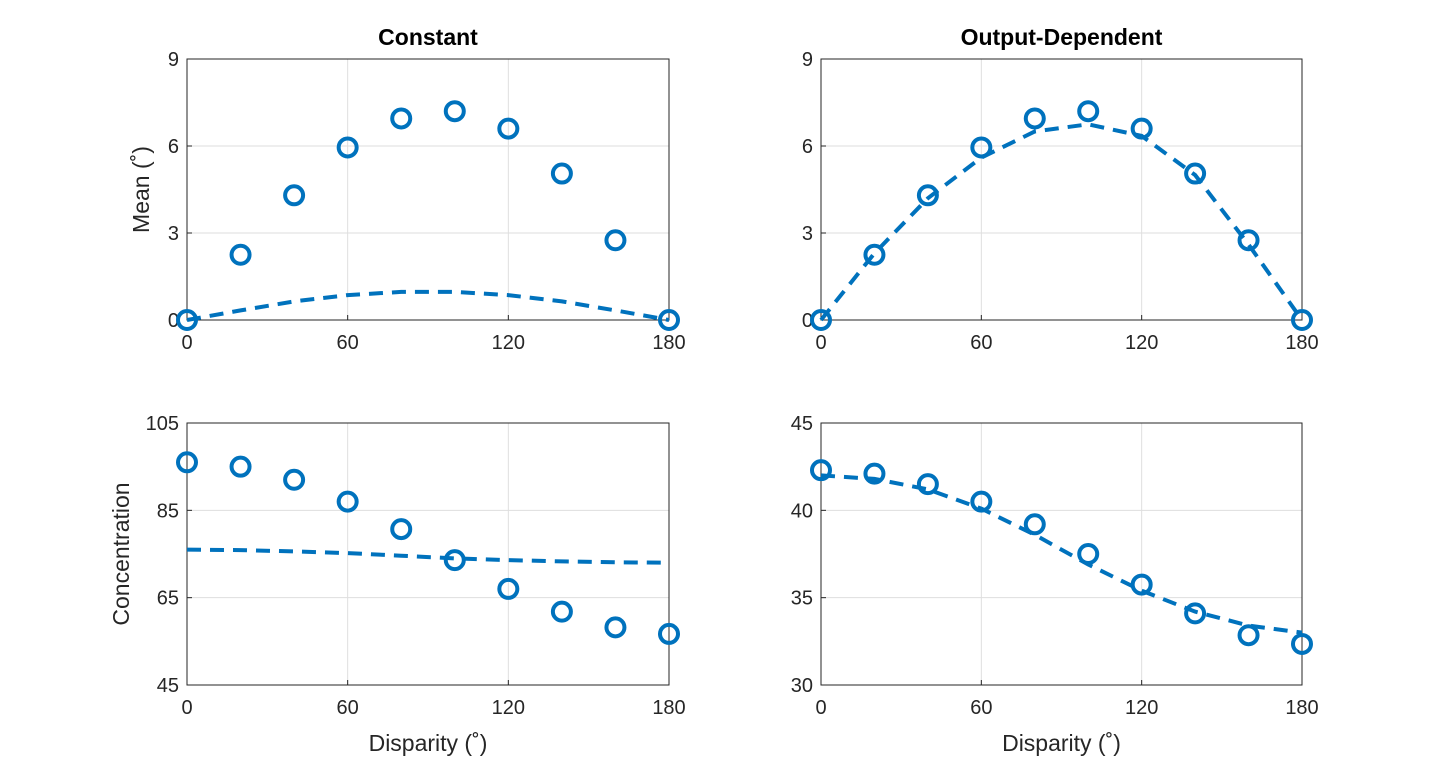 This screenshot has height=770, width=1440. Describe the element at coordinates (121, 553) in the screenshot. I see `y-axis-label: Concentration` at that location.